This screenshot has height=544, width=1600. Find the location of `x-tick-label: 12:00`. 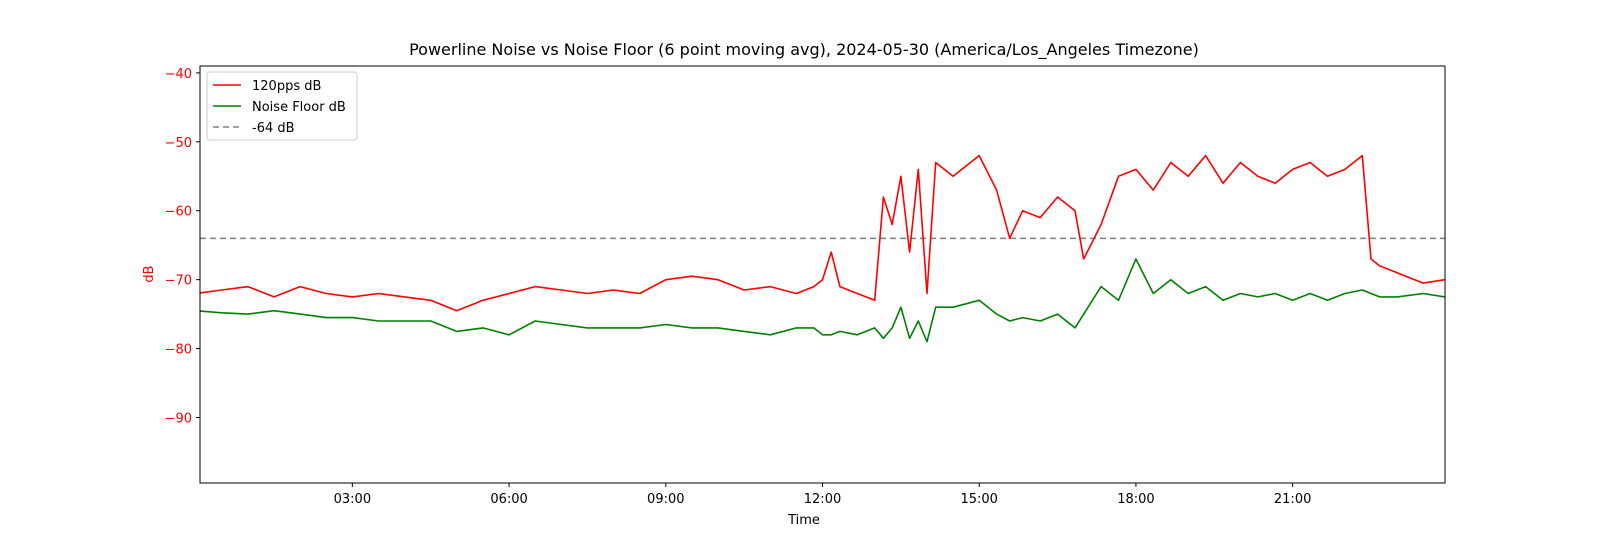

x-tick-label: 12:00 is located at coordinates (822, 499).